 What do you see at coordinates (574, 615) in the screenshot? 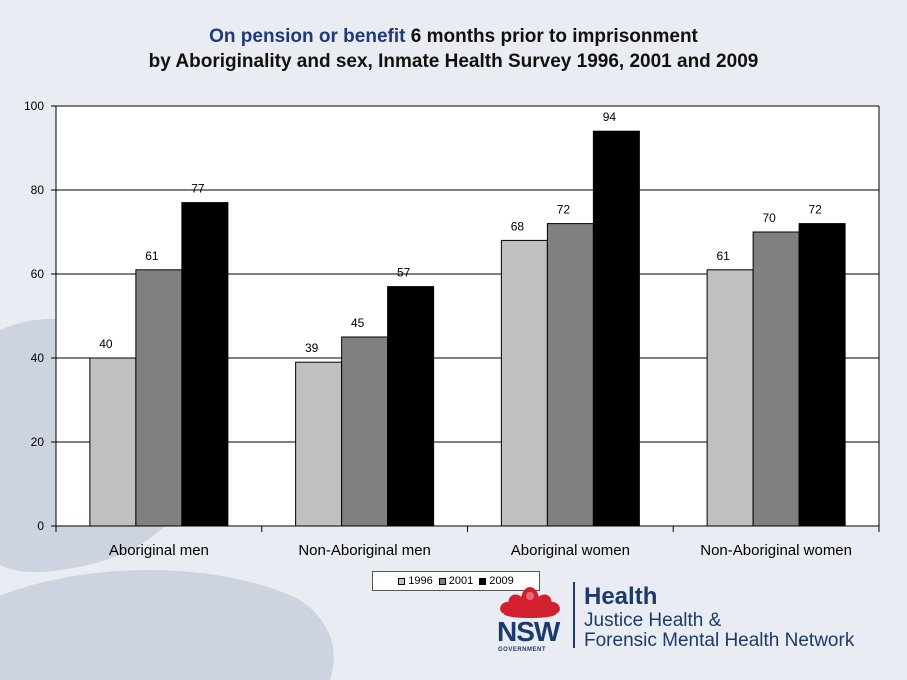
I see `logo-divider` at bounding box center [574, 615].